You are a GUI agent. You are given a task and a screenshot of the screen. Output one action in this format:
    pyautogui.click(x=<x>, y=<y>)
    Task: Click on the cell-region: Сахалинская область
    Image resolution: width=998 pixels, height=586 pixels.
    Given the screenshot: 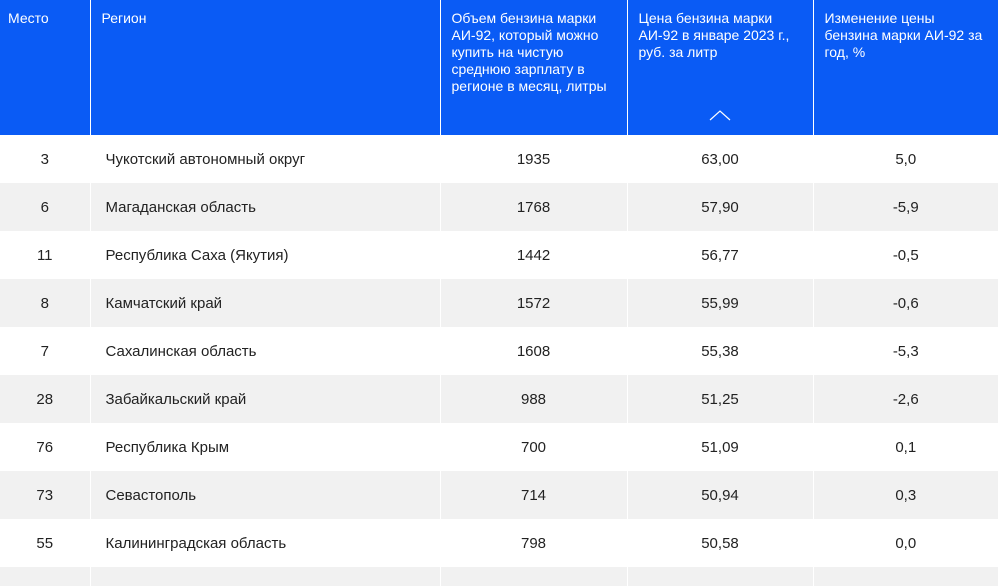 What is the action you would take?
    pyautogui.click(x=265, y=351)
    